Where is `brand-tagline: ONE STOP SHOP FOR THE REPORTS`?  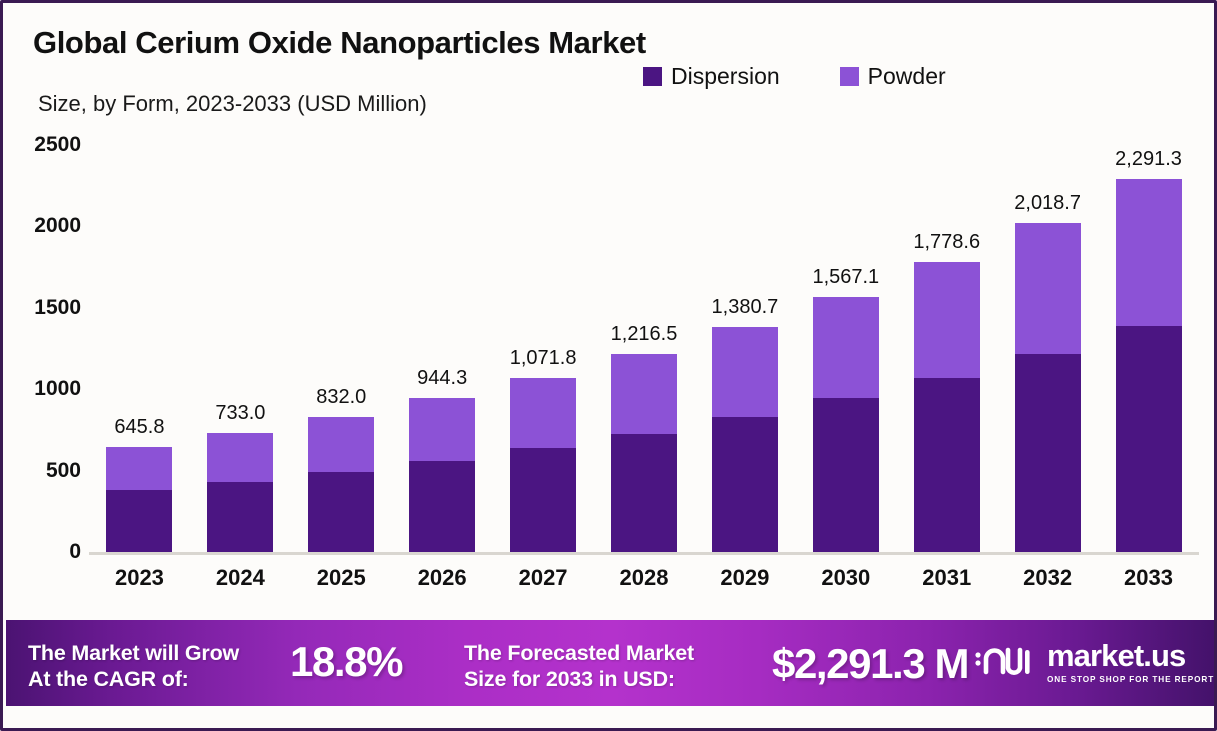 brand-tagline: ONE STOP SHOP FOR THE REPORTS is located at coordinates (1132, 679).